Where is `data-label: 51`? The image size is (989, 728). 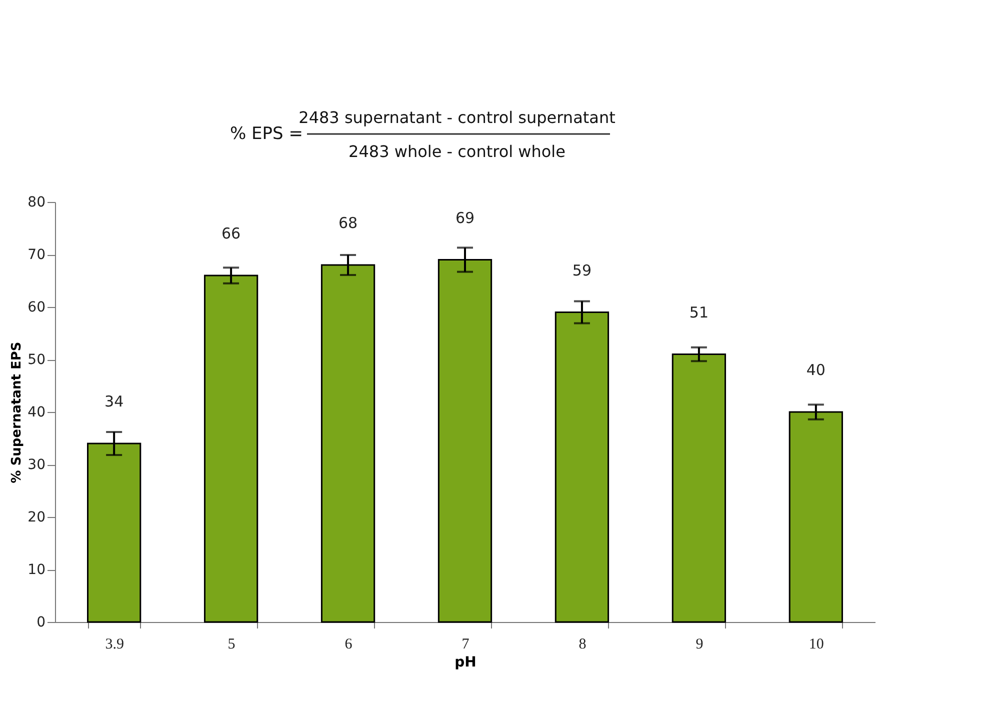 data-label: 51 is located at coordinates (698, 312).